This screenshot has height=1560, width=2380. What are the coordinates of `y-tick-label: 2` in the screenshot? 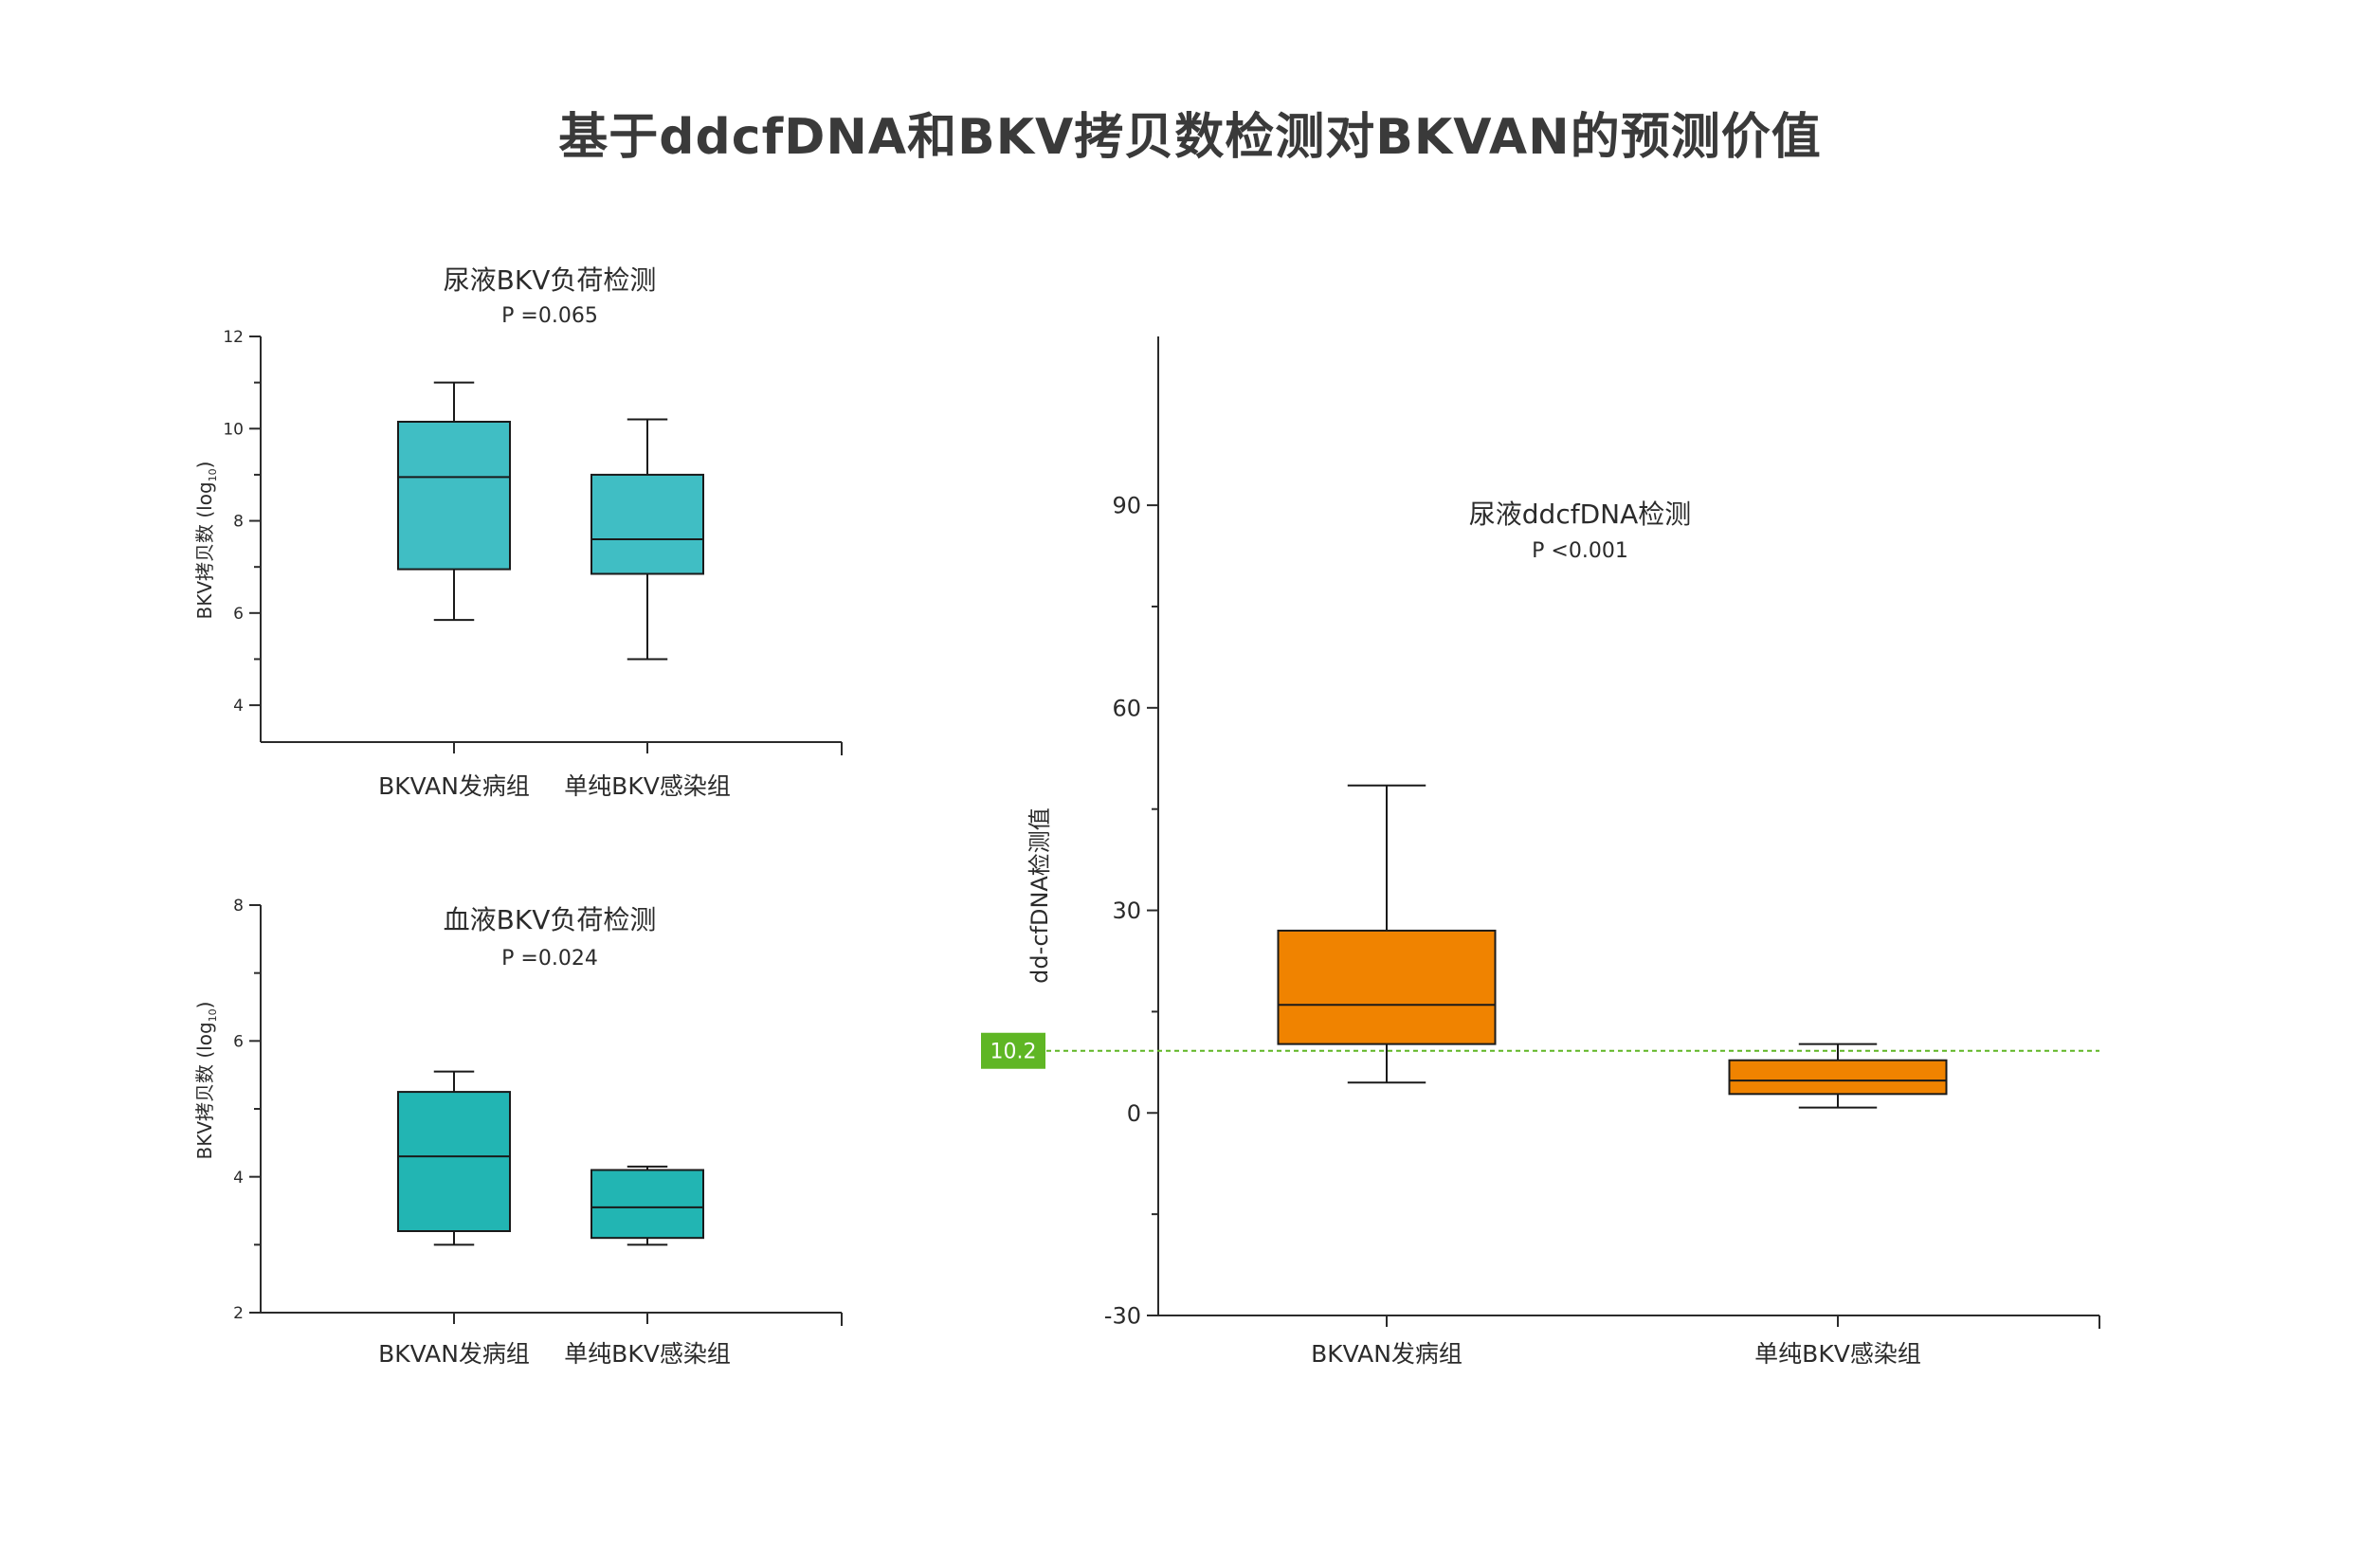 It's located at (238, 1313).